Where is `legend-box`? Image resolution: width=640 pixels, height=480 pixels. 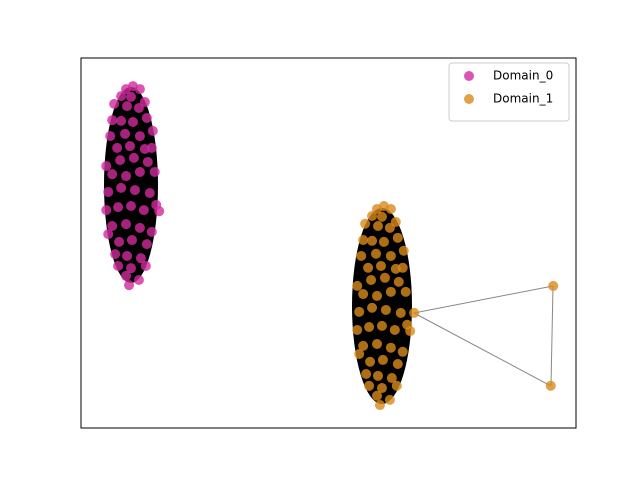 legend-box is located at coordinates (509, 92).